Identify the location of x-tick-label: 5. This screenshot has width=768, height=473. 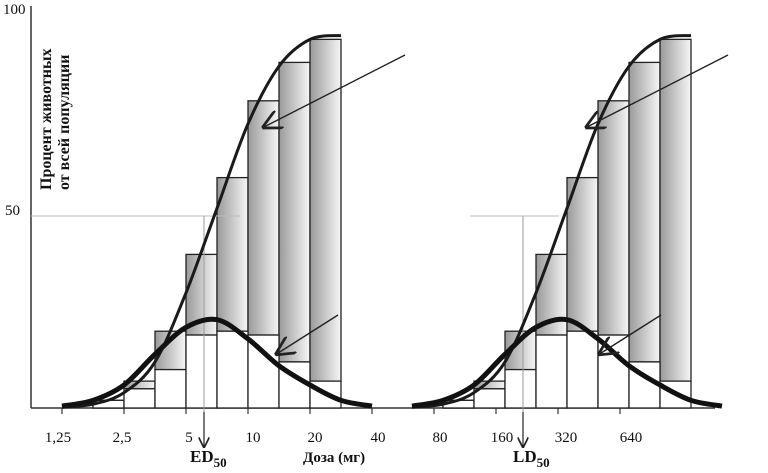
(189, 438).